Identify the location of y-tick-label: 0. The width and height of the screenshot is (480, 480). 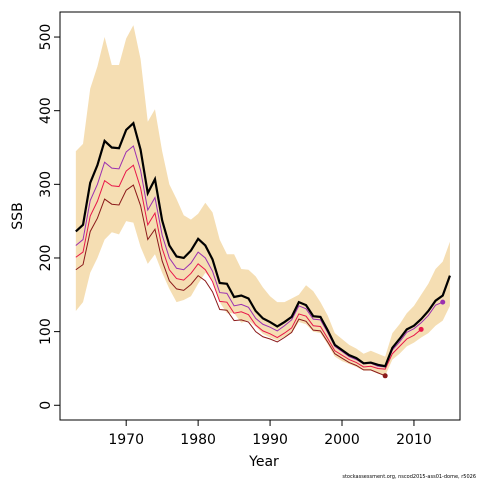
(46, 405).